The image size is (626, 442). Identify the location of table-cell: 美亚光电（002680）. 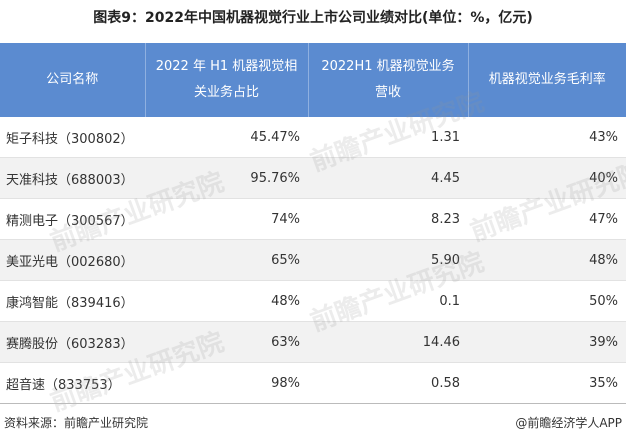
(72, 260).